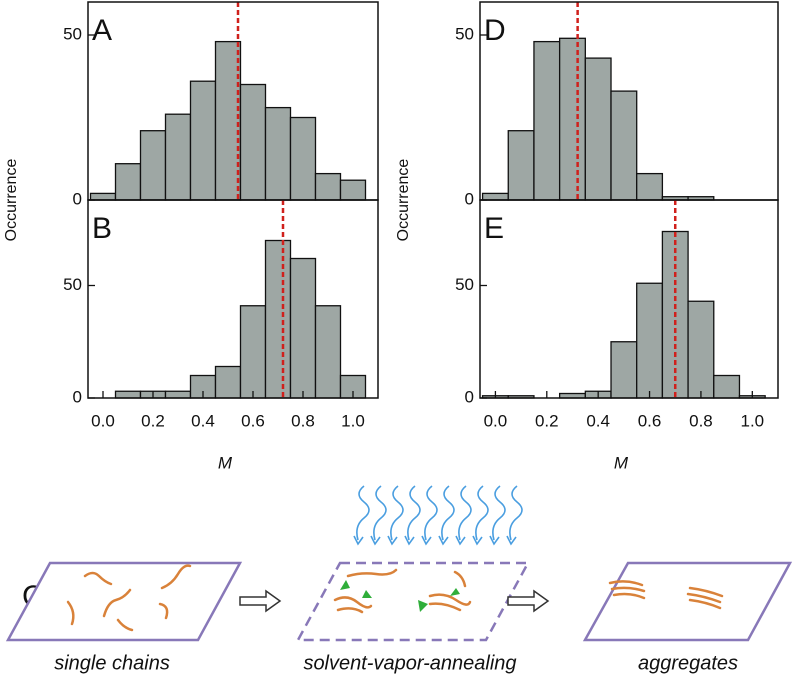 The width and height of the screenshot is (796, 682). I want to click on panel-label: D, so click(495, 30).